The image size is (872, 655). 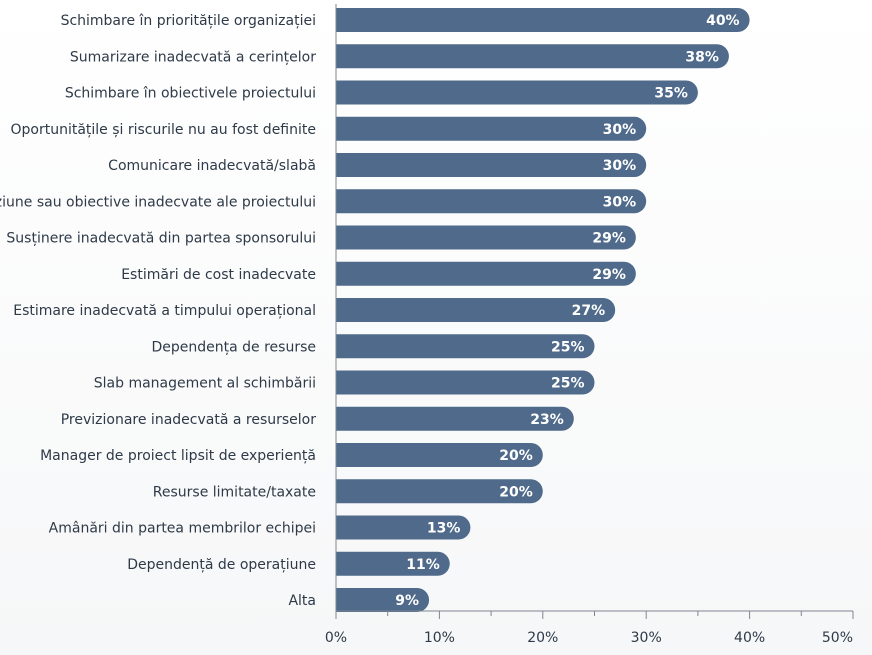 I want to click on x-tick-label: 0%, so click(x=336, y=638).